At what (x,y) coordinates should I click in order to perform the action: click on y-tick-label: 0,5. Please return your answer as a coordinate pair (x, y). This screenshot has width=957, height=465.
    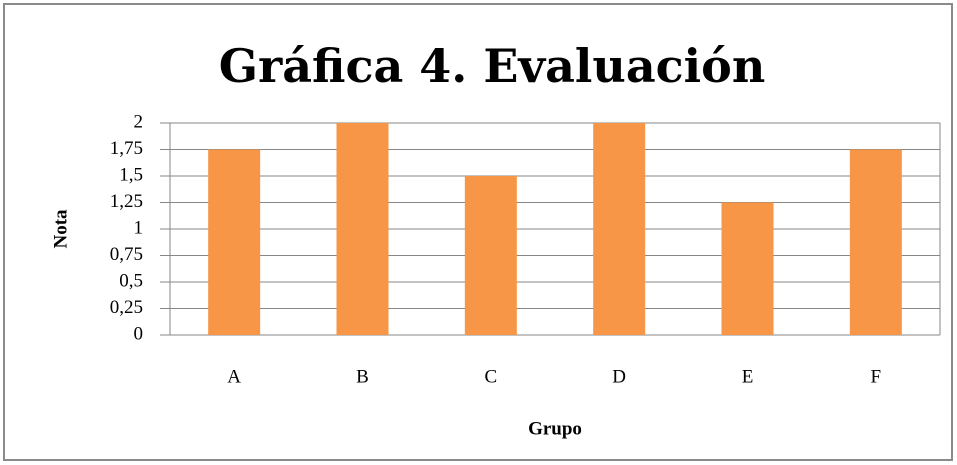
    Looking at the image, I should click on (131, 280).